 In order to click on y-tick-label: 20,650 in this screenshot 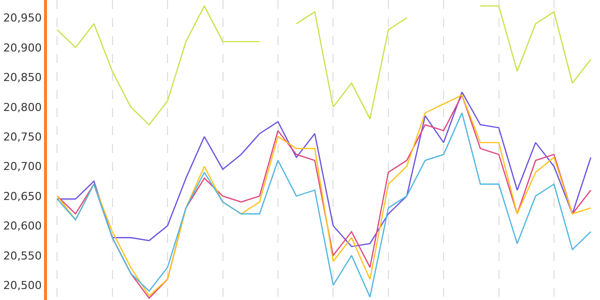, I will do `click(22, 196)`.